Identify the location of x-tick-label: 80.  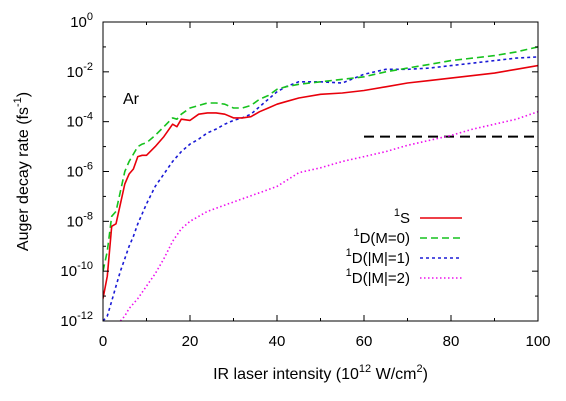
(451, 341).